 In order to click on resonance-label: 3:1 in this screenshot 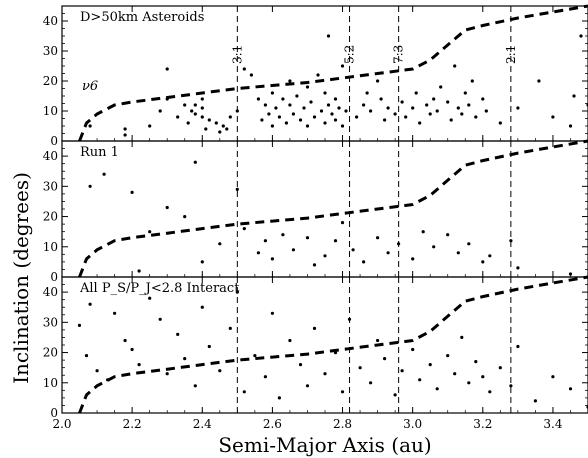, I will do `click(237, 54)`.